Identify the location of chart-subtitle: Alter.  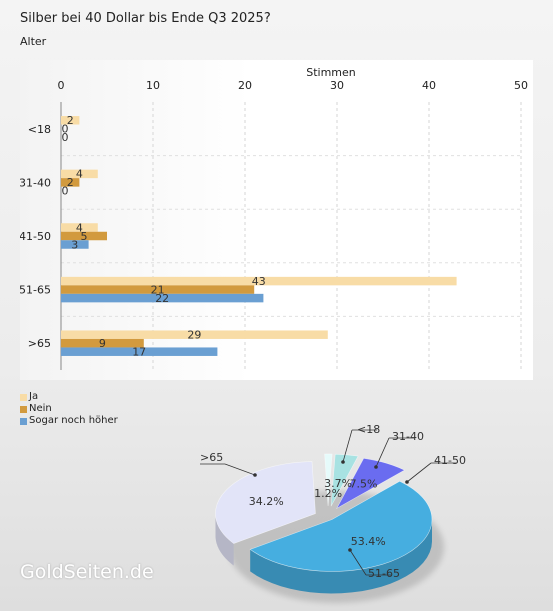
(33, 41).